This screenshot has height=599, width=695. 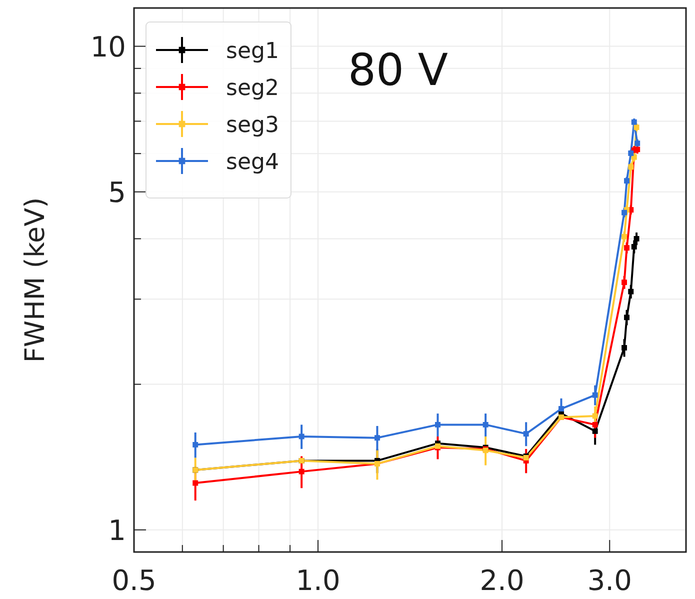 I want to click on y-tick-label: 1, so click(x=117, y=530).